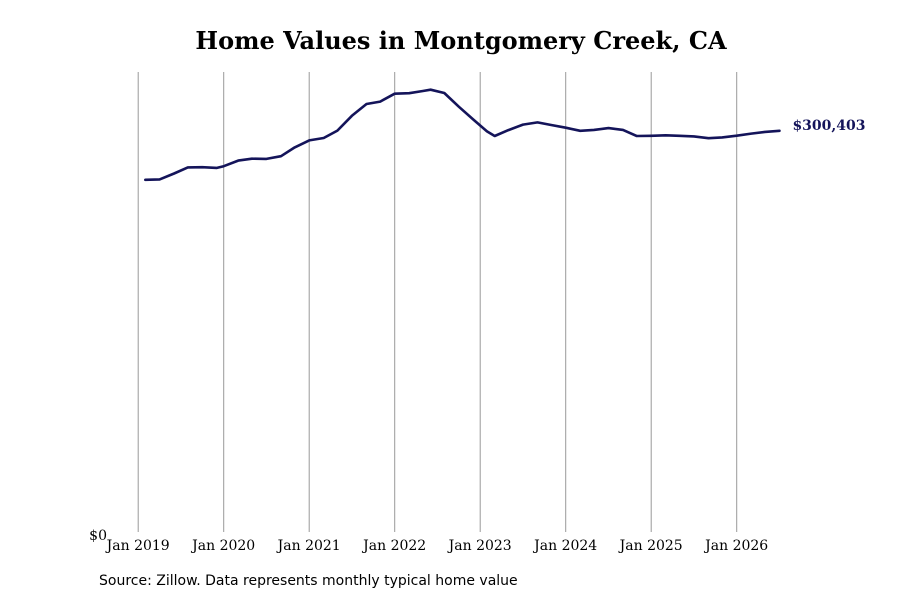 The image size is (900, 600). What do you see at coordinates (462, 135) in the screenshot?
I see `series-line` at bounding box center [462, 135].